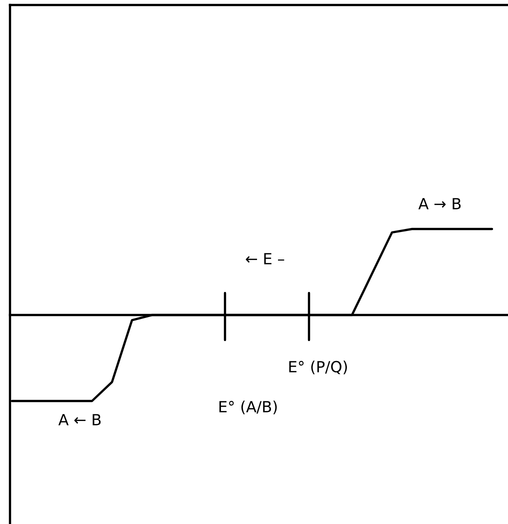 Image resolution: width=508 pixels, height=524 pixels. What do you see at coordinates (265, 258) in the screenshot?
I see `annotation: ← E –` at bounding box center [265, 258].